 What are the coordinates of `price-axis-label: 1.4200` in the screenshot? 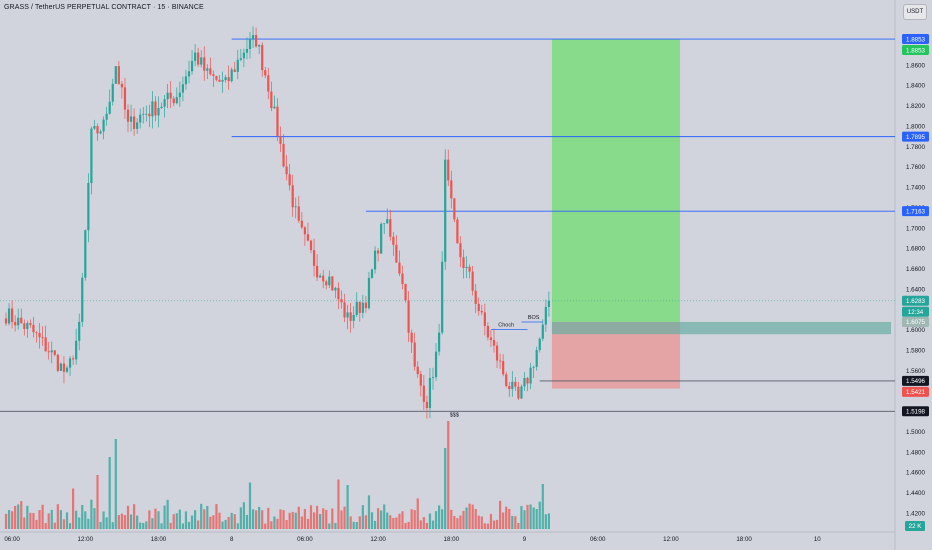 It's located at (915, 513).